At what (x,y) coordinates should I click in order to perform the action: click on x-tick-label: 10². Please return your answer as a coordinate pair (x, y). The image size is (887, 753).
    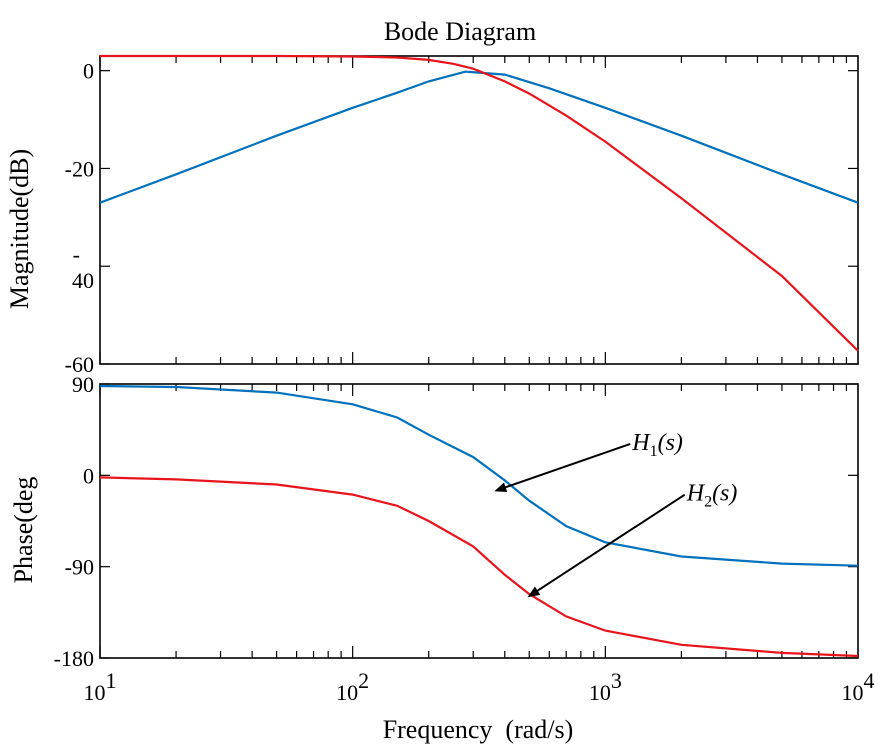
    Looking at the image, I should click on (352, 686).